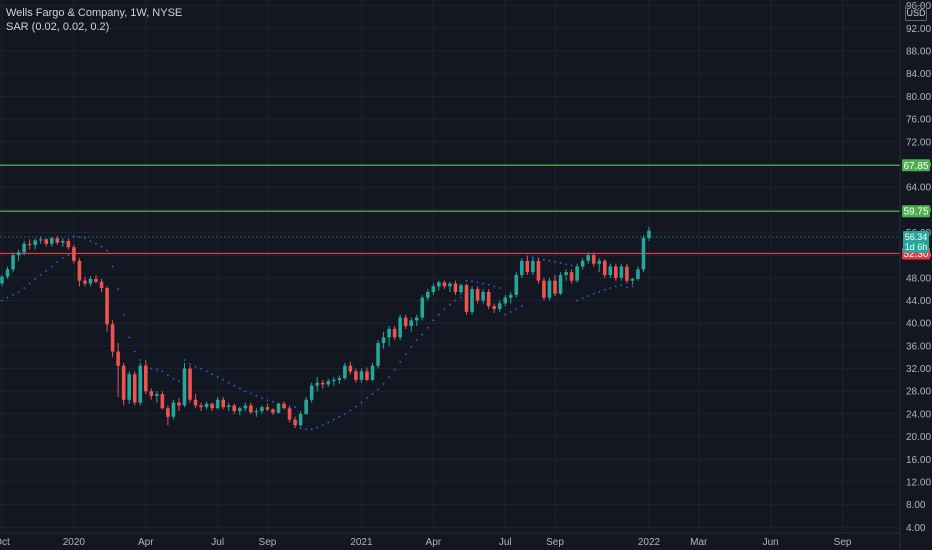  I want to click on indicator-title: SAR (0.02, 0.02, 0.2), so click(58, 27).